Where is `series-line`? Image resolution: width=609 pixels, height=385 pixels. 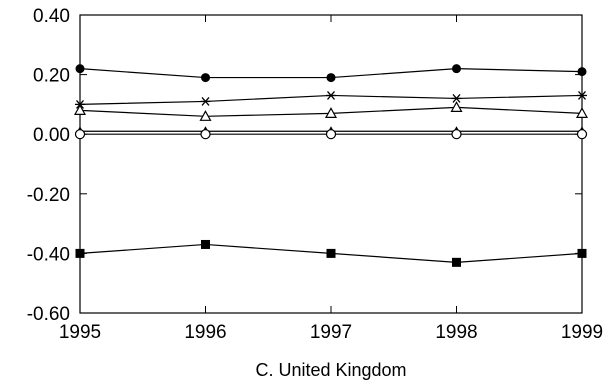 series-line is located at coordinates (331, 99).